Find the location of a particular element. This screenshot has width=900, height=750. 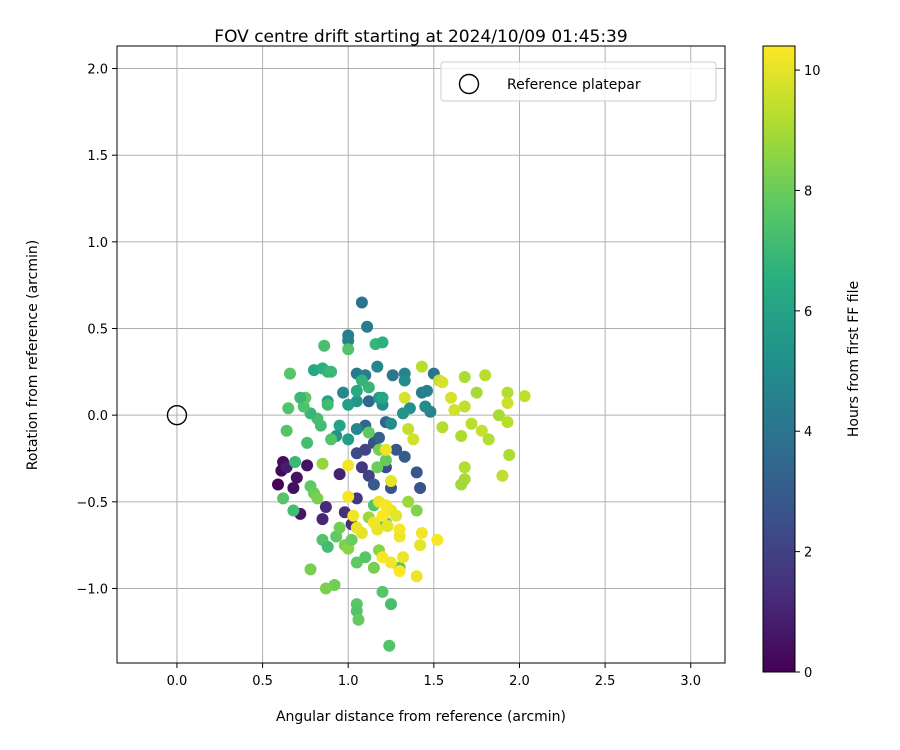

y-tick-label: −1.0 is located at coordinates (92, 589).